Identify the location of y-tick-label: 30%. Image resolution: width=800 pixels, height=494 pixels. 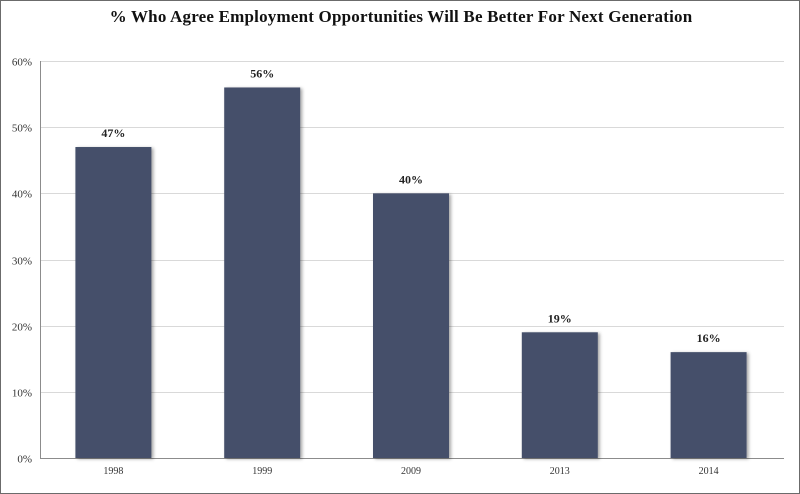
(22, 262).